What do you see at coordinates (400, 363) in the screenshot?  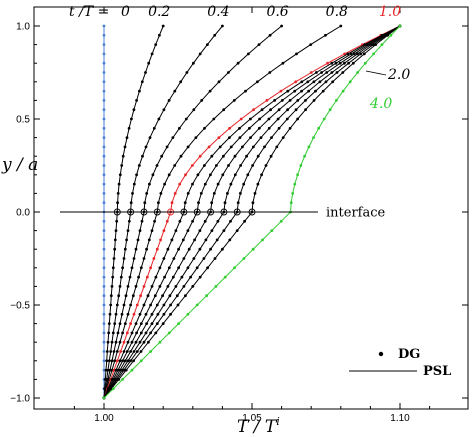 I see `legend: DG PSL` at bounding box center [400, 363].